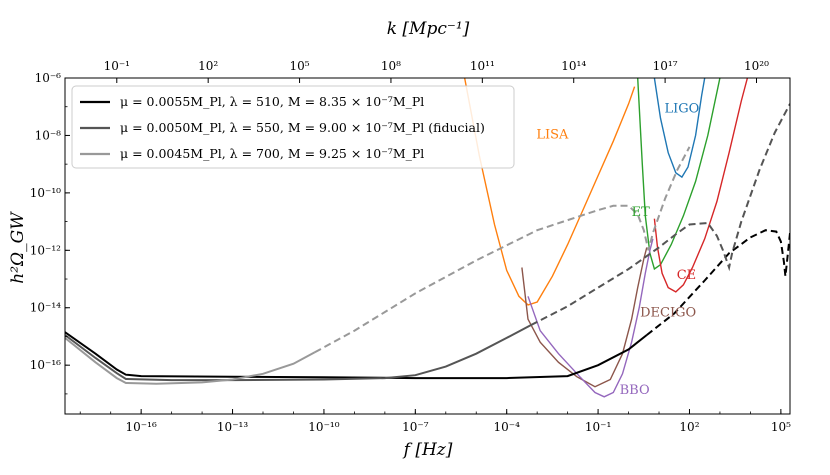 Image resolution: width=830 pixels, height=475 pixels. Describe the element at coordinates (686, 275) in the screenshot. I see `ce-label: CE` at that location.